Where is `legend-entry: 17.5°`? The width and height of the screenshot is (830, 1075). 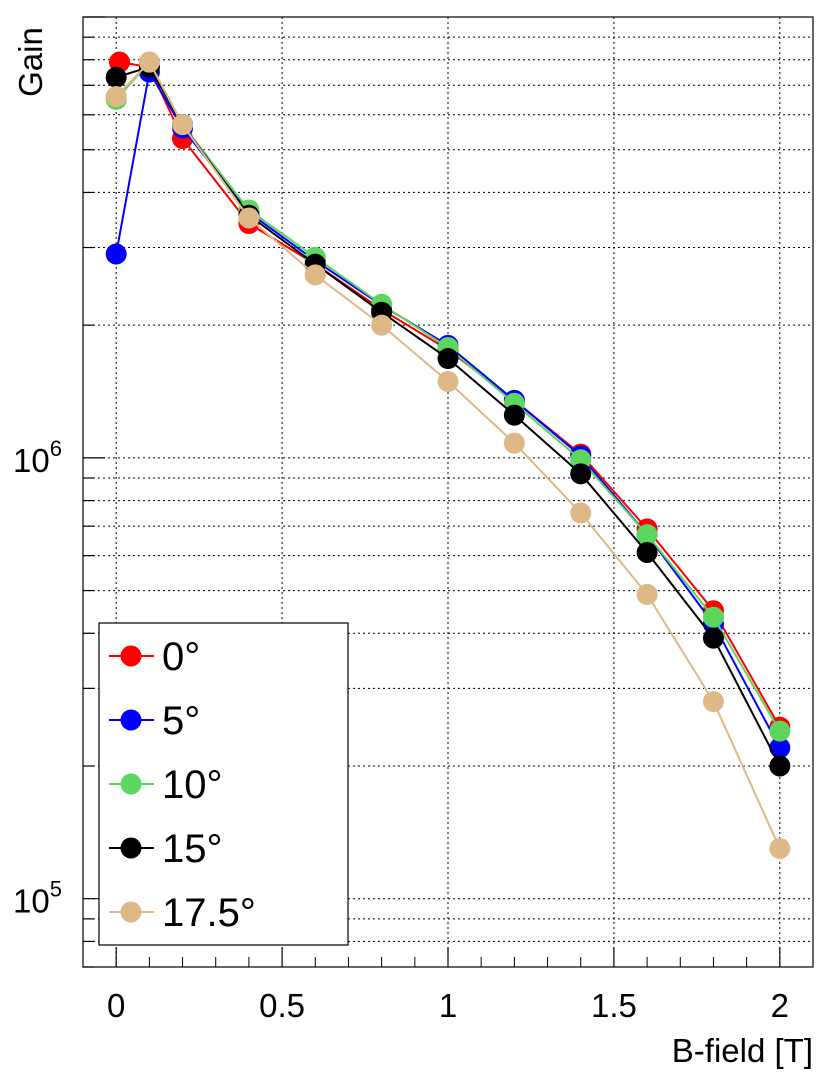
legend-entry: 17.5° is located at coordinates (182, 913).